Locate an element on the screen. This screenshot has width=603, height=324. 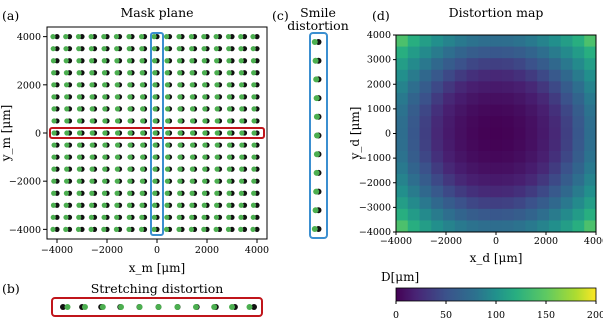
highlight-row-box is located at coordinates (157, 133).